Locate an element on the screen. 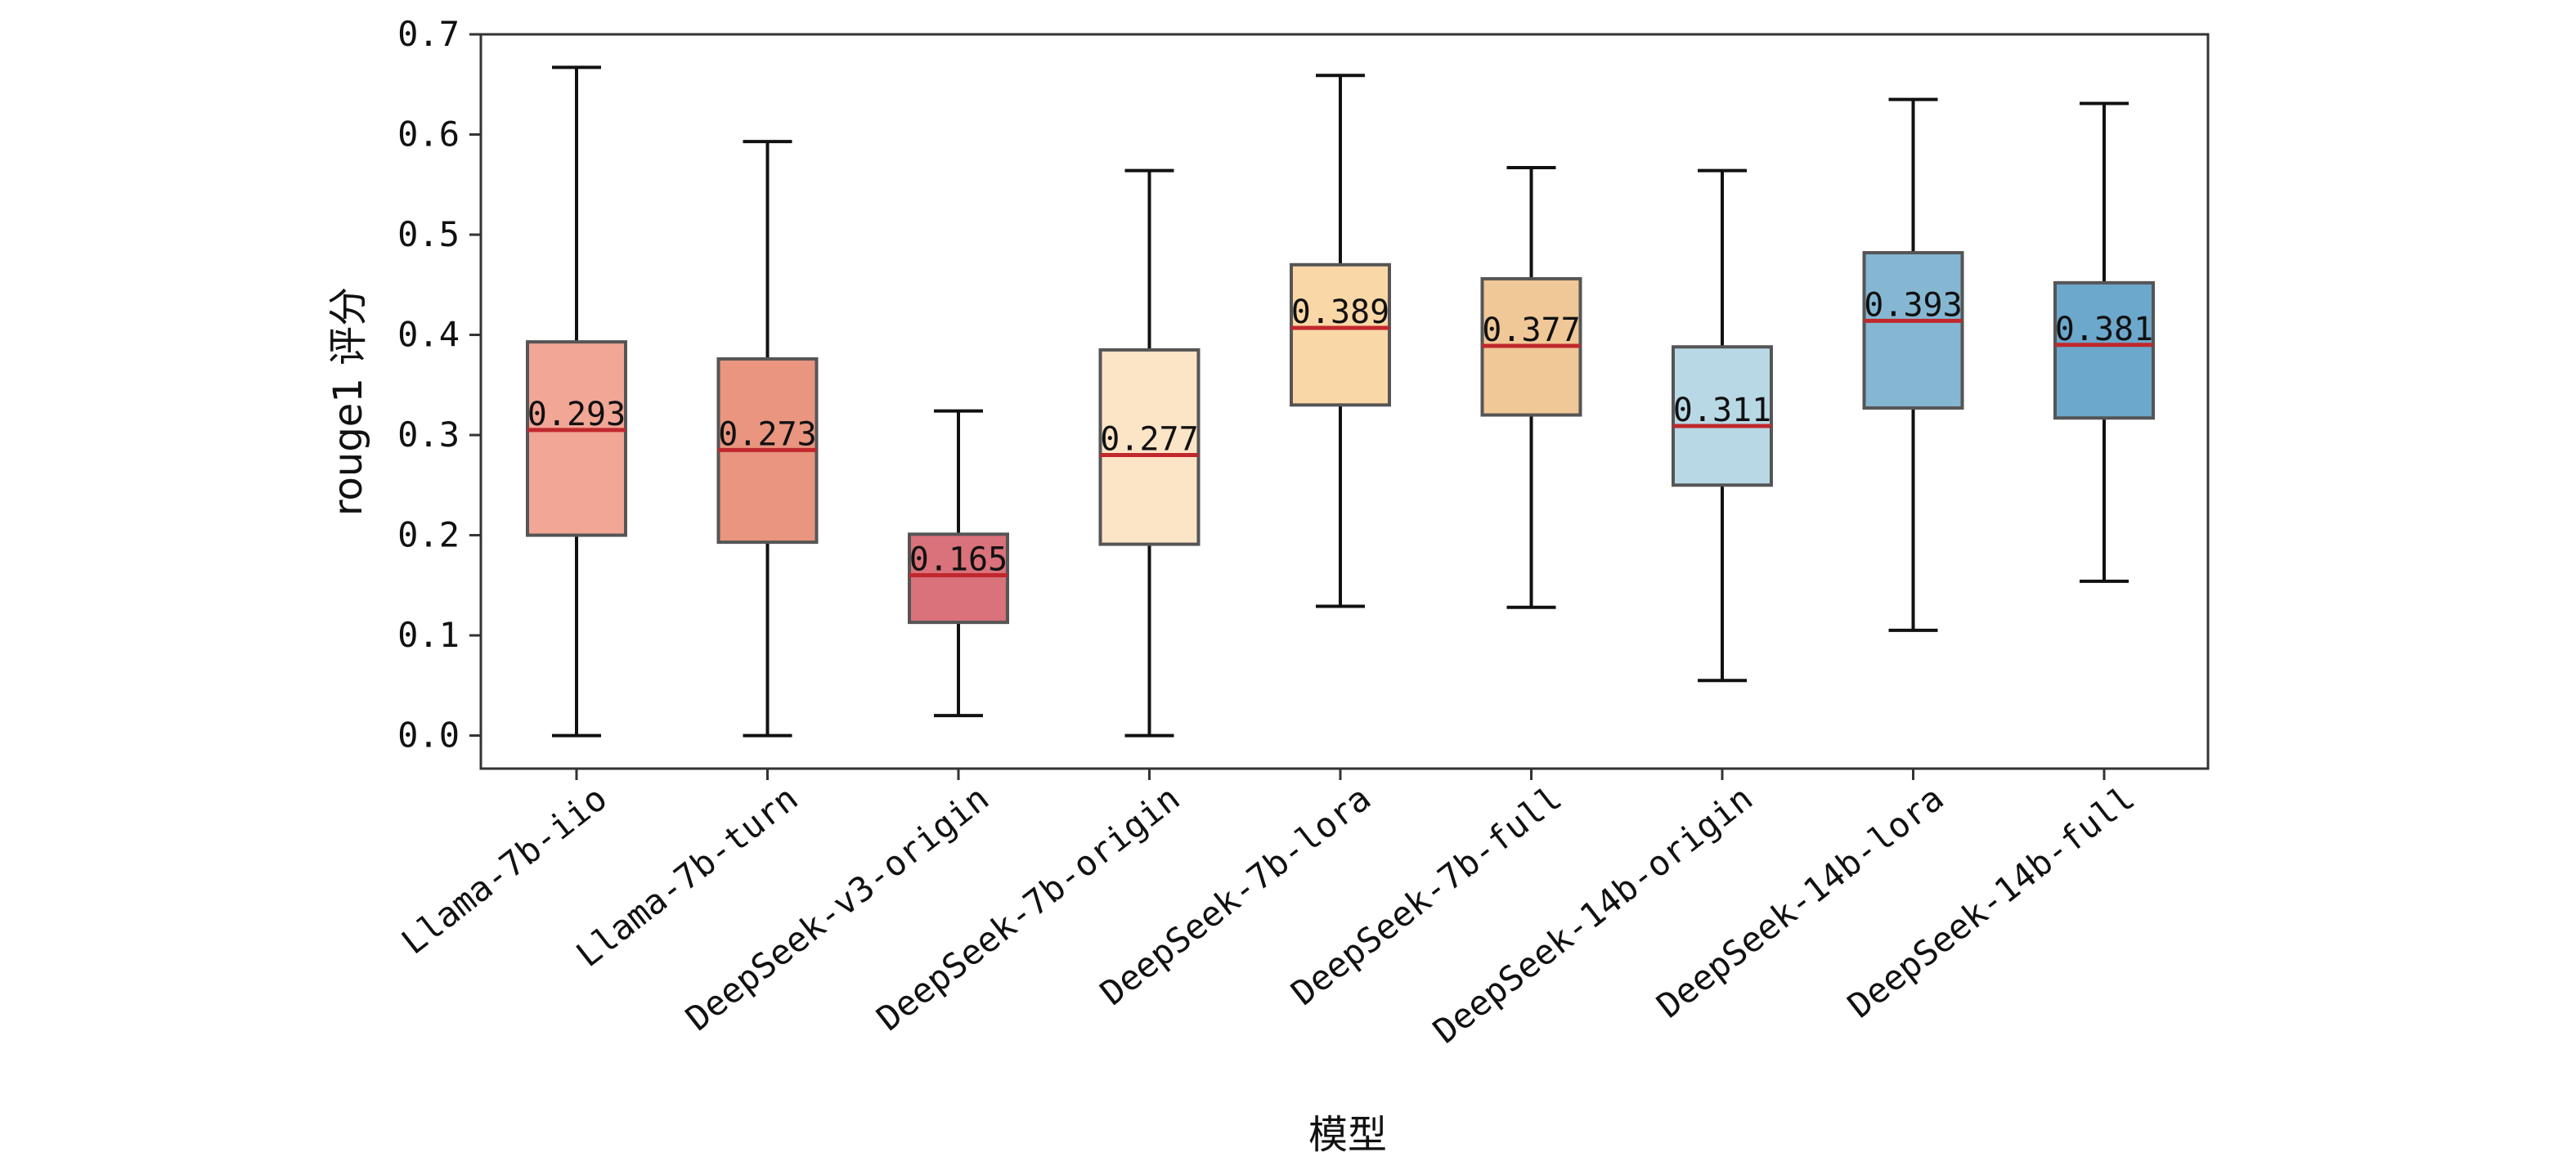 The width and height of the screenshot is (2576, 1166). y-tick-label: 0.6 is located at coordinates (428, 134).